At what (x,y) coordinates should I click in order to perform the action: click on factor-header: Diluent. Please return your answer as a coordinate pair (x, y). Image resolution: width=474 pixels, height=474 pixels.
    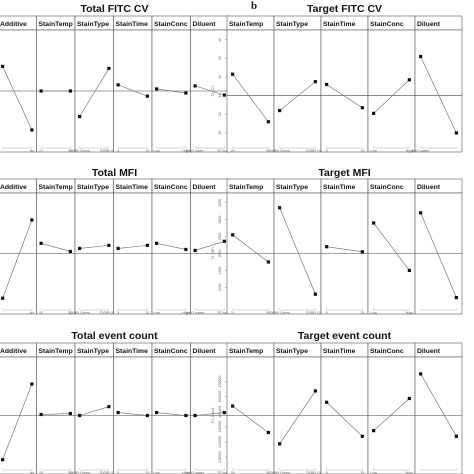
    Looking at the image, I should click on (429, 24).